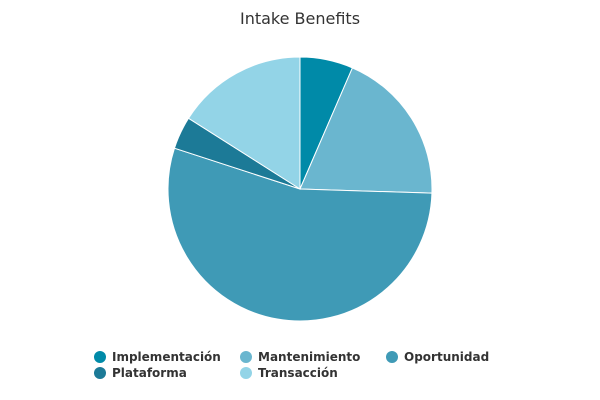 The height and width of the screenshot is (400, 600). I want to click on legend-label-oportunidad: Oportunidad, so click(446, 357).